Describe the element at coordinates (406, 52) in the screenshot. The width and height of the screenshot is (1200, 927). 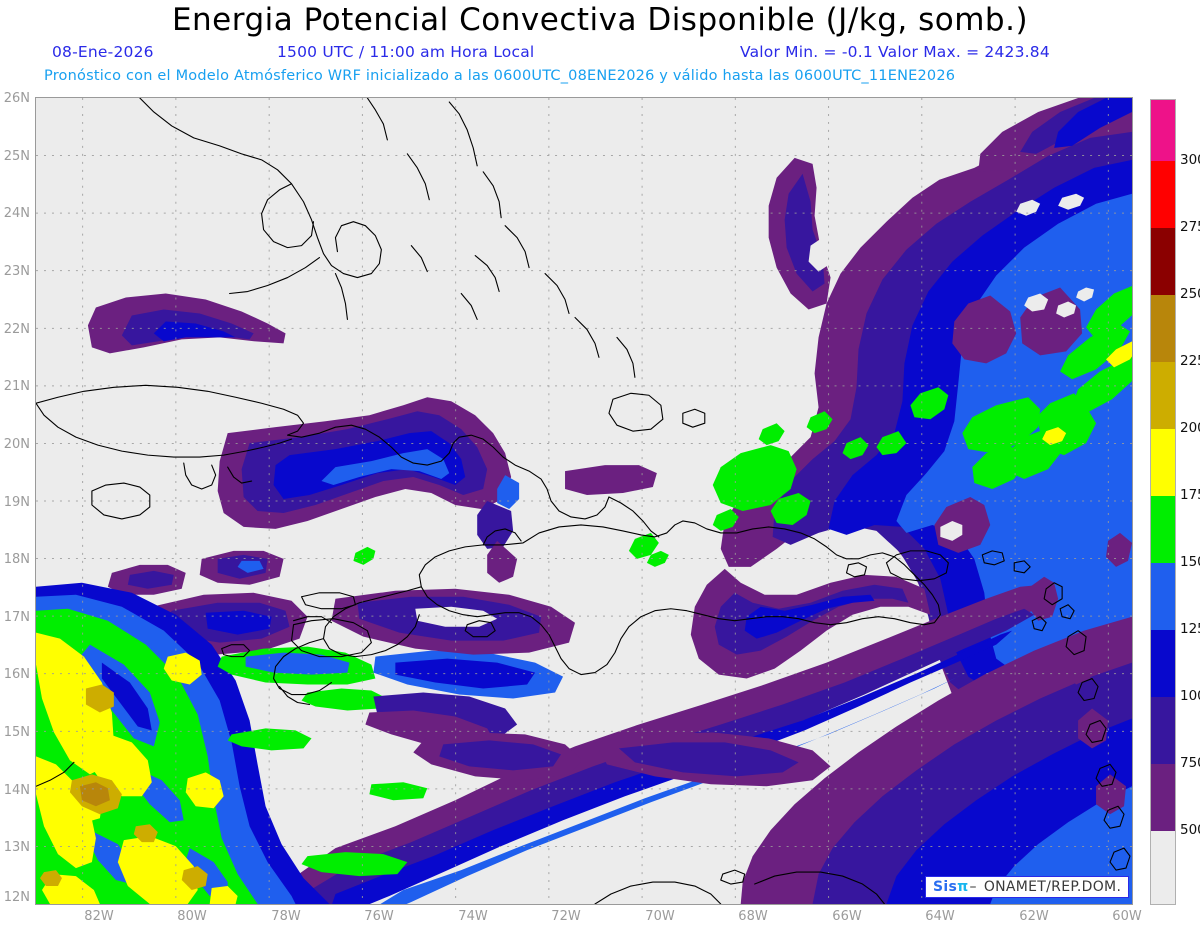
I see `forecast-time: 1500 UTC / 11:00 am Hora Local` at that location.